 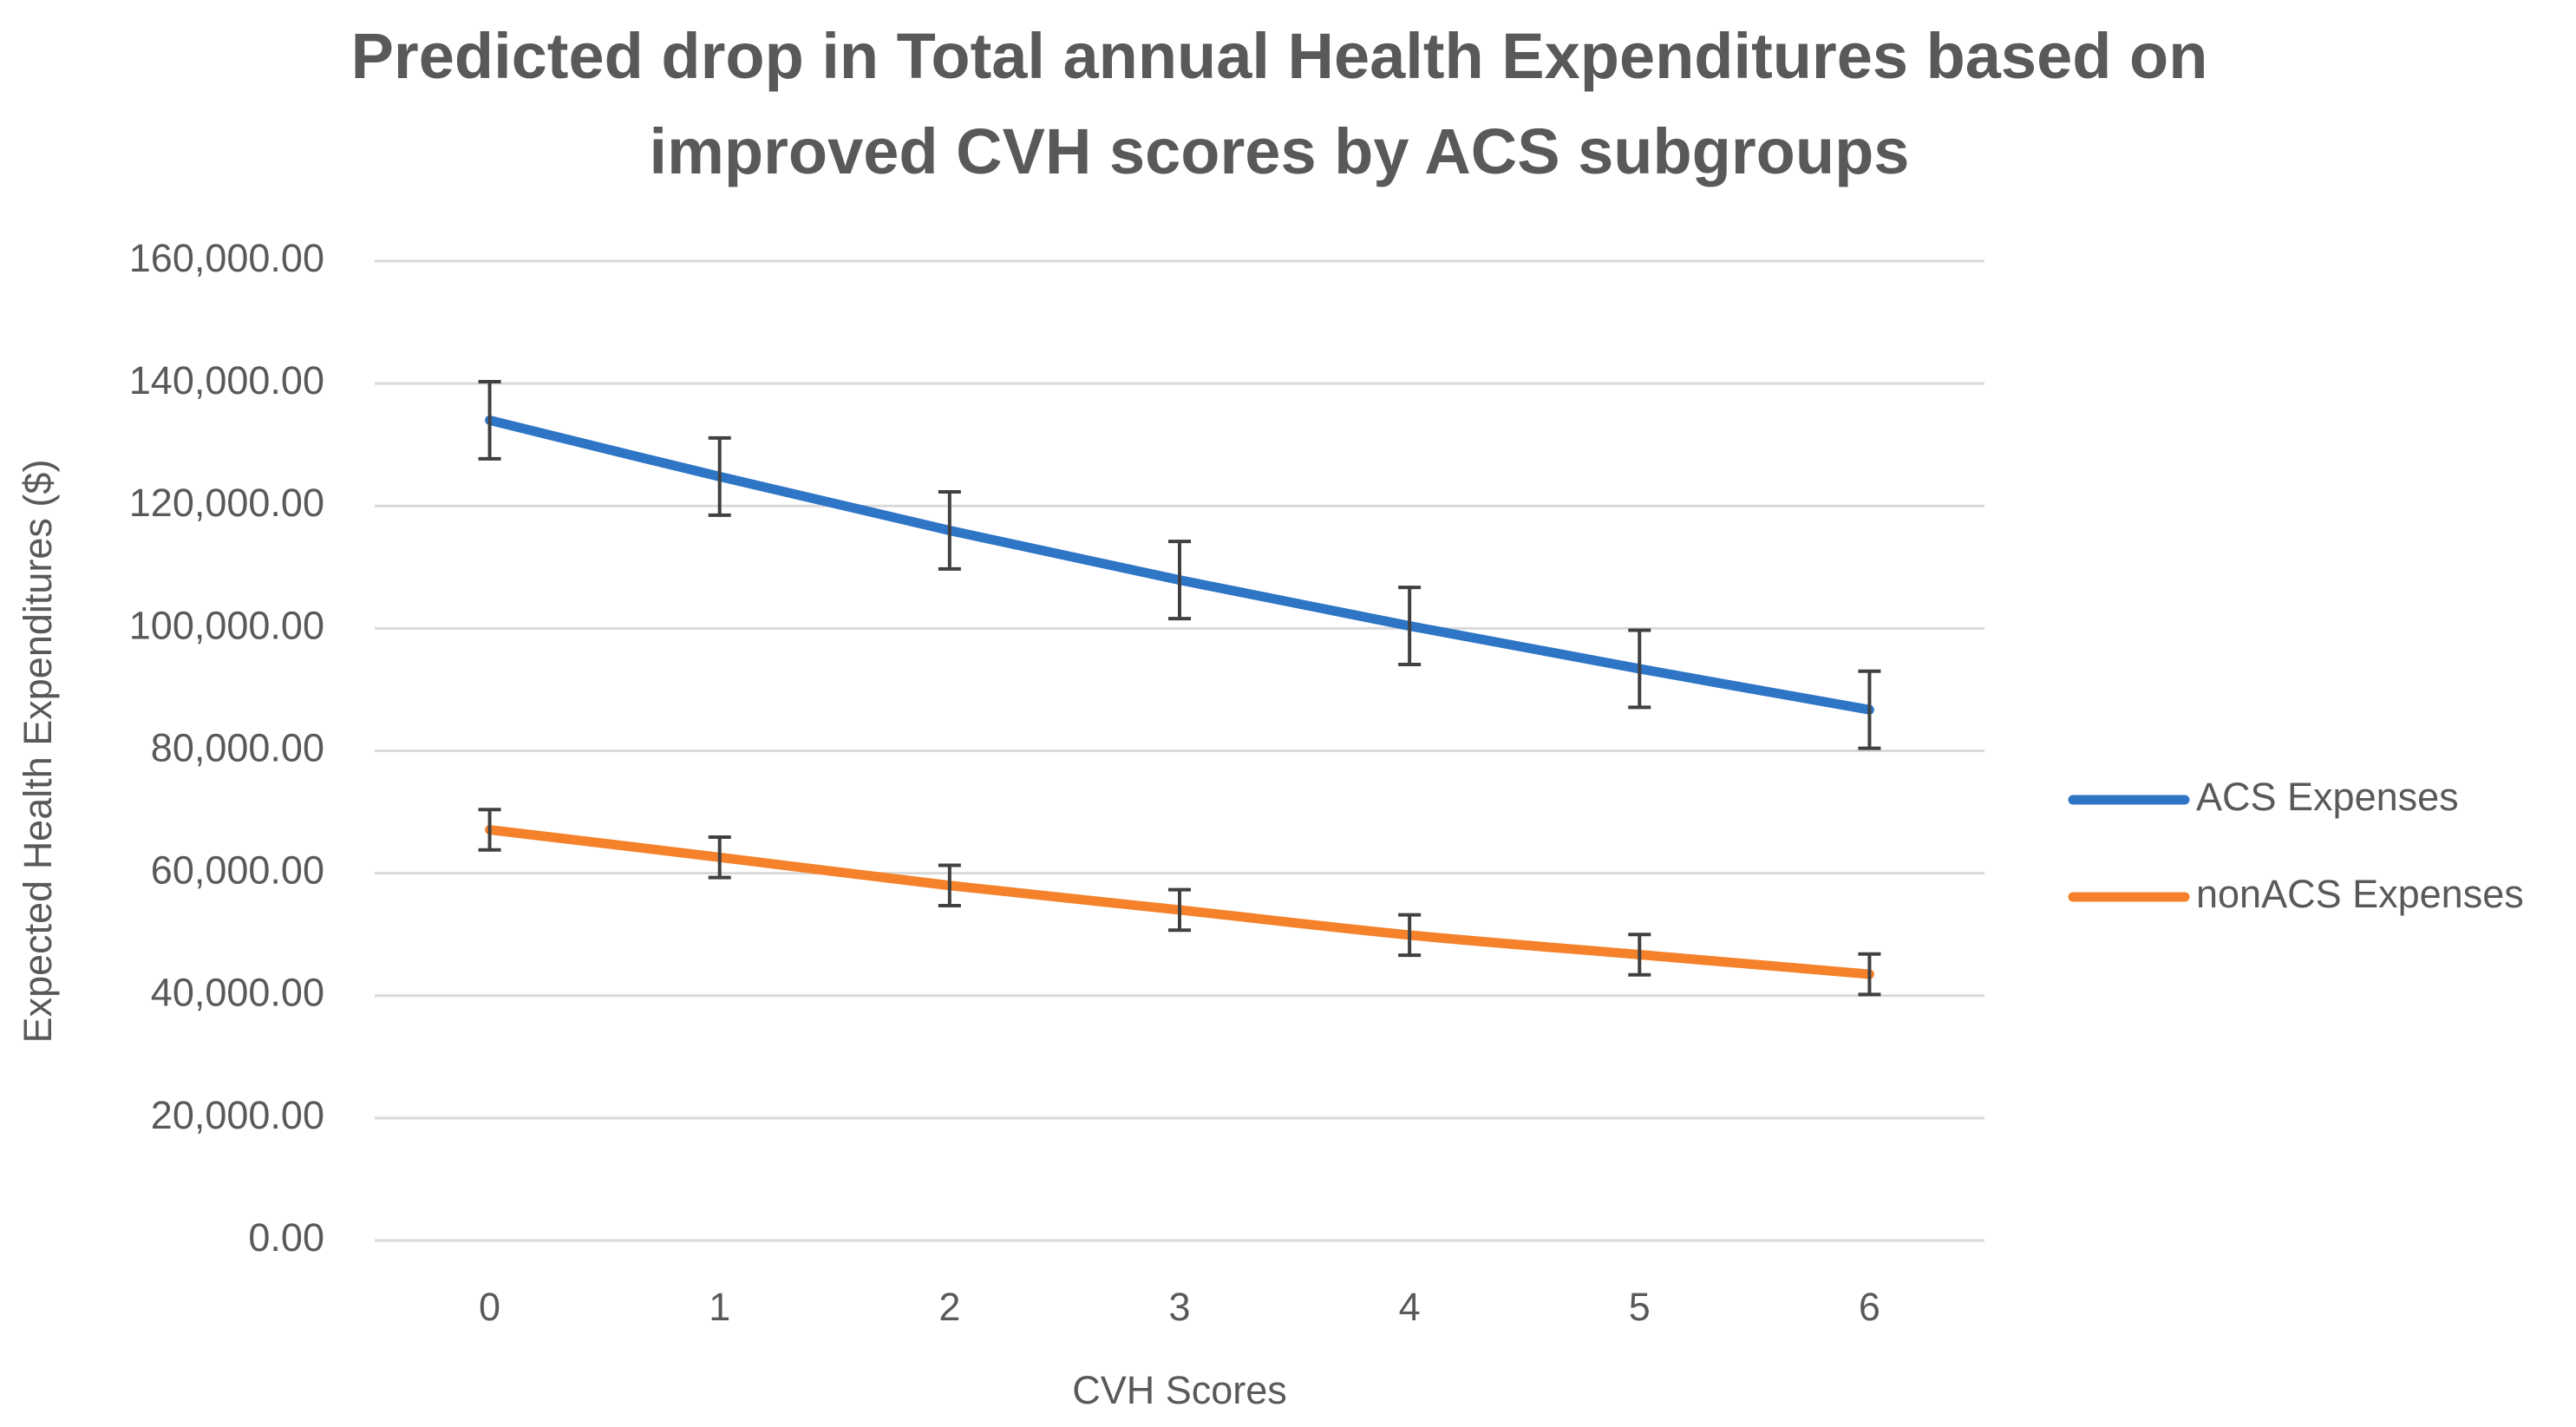 What do you see at coordinates (237, 747) in the screenshot?
I see `y-tick-label: 80,000.00` at bounding box center [237, 747].